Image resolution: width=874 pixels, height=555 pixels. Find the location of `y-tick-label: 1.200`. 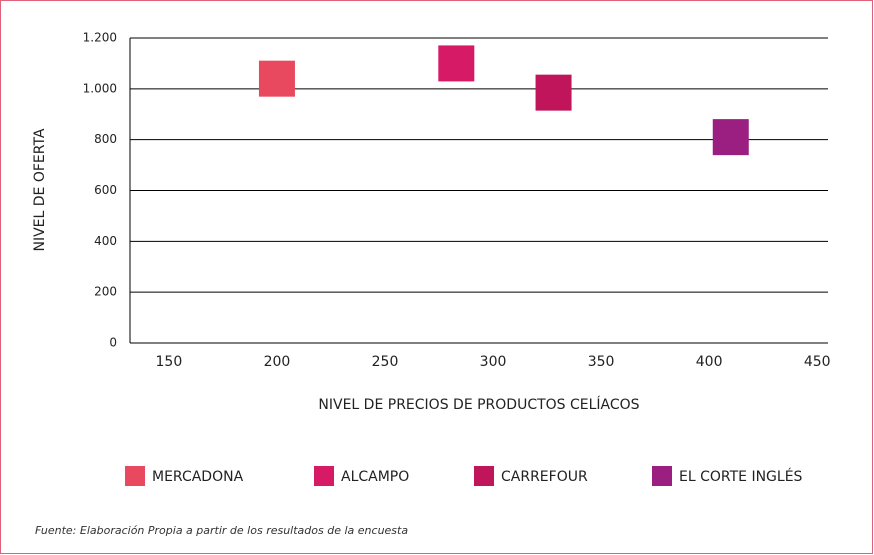

y-tick-label: 1.200 is located at coordinates (100, 38).